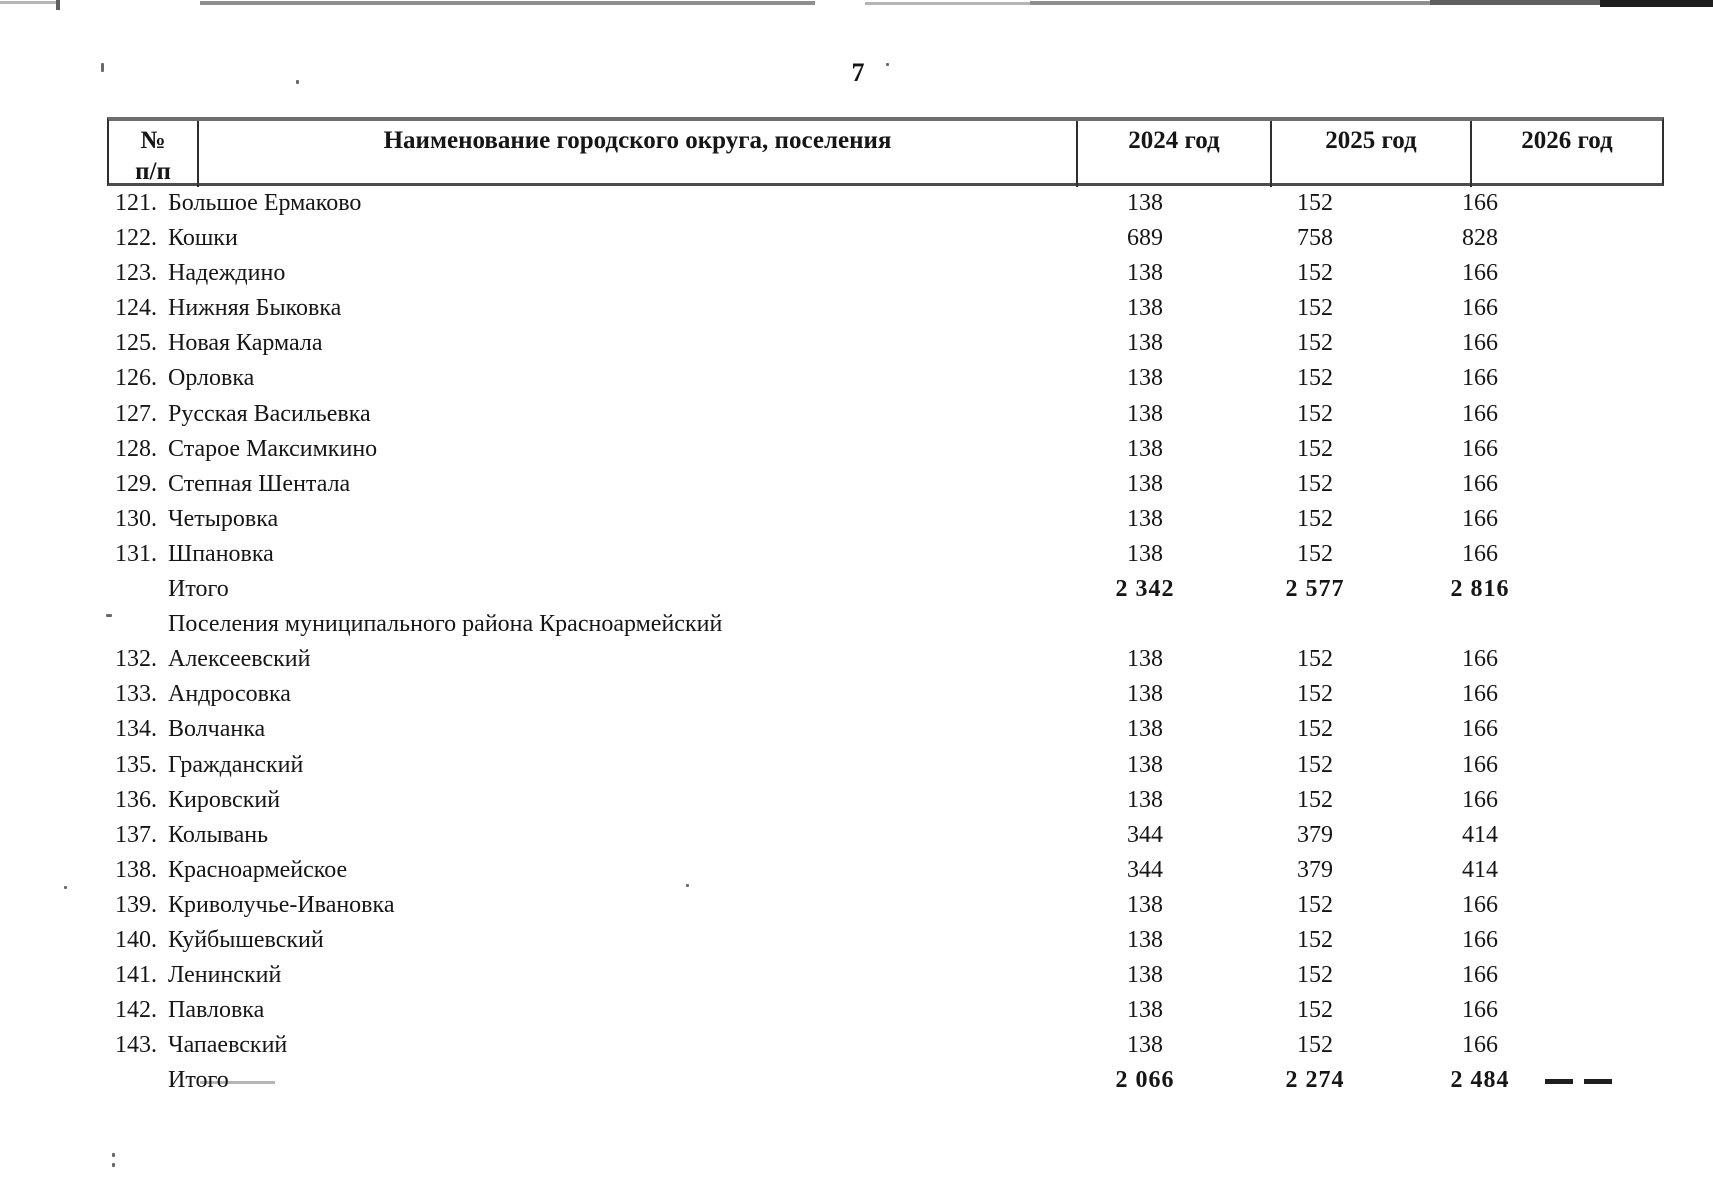 The image size is (1713, 1200). I want to click on header-num-line2: п/п, so click(153, 171).